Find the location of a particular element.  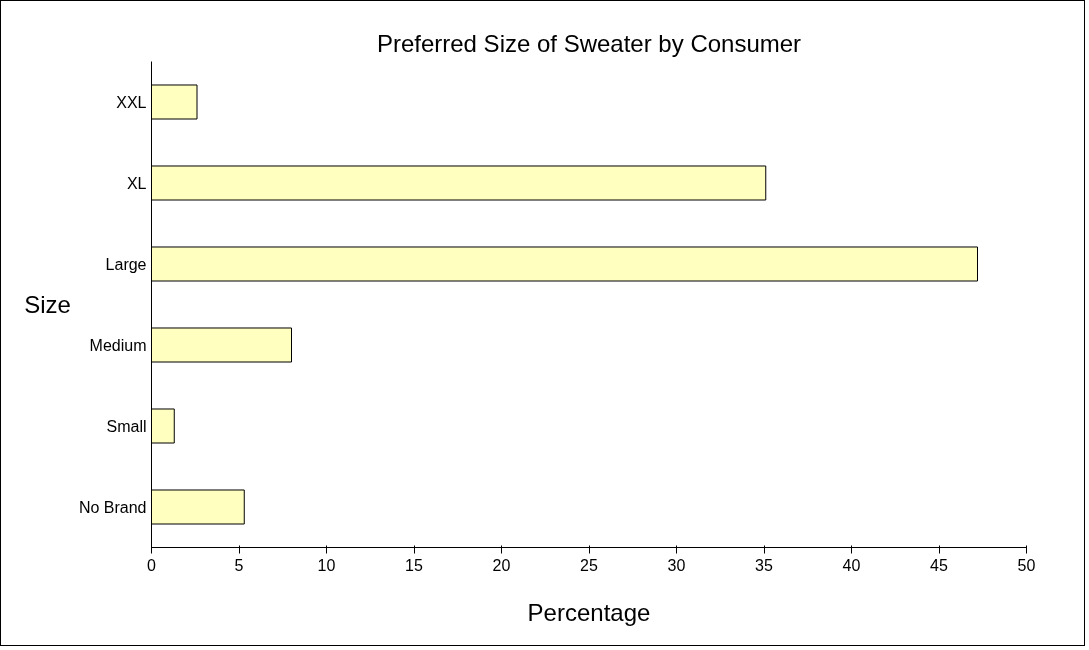

y-tick-label: Medium is located at coordinates (118, 345).